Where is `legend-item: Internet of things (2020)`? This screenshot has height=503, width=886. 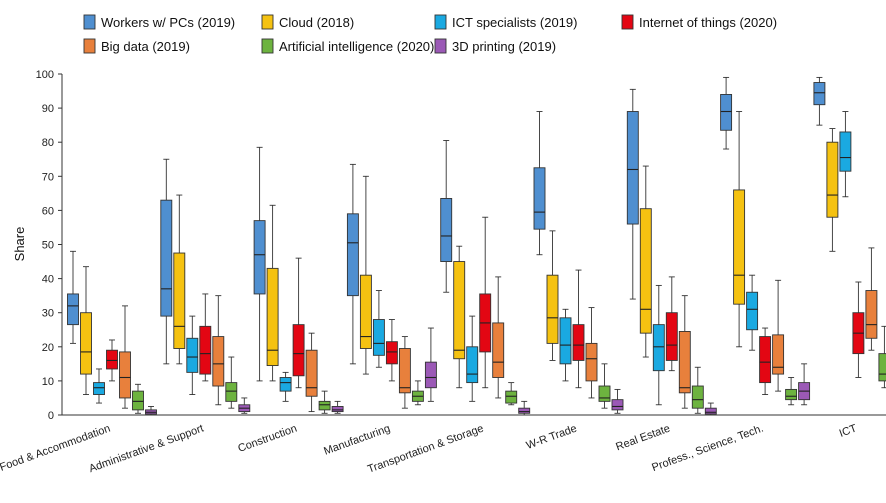 legend-item: Internet of things (2020) is located at coordinates (699, 22).